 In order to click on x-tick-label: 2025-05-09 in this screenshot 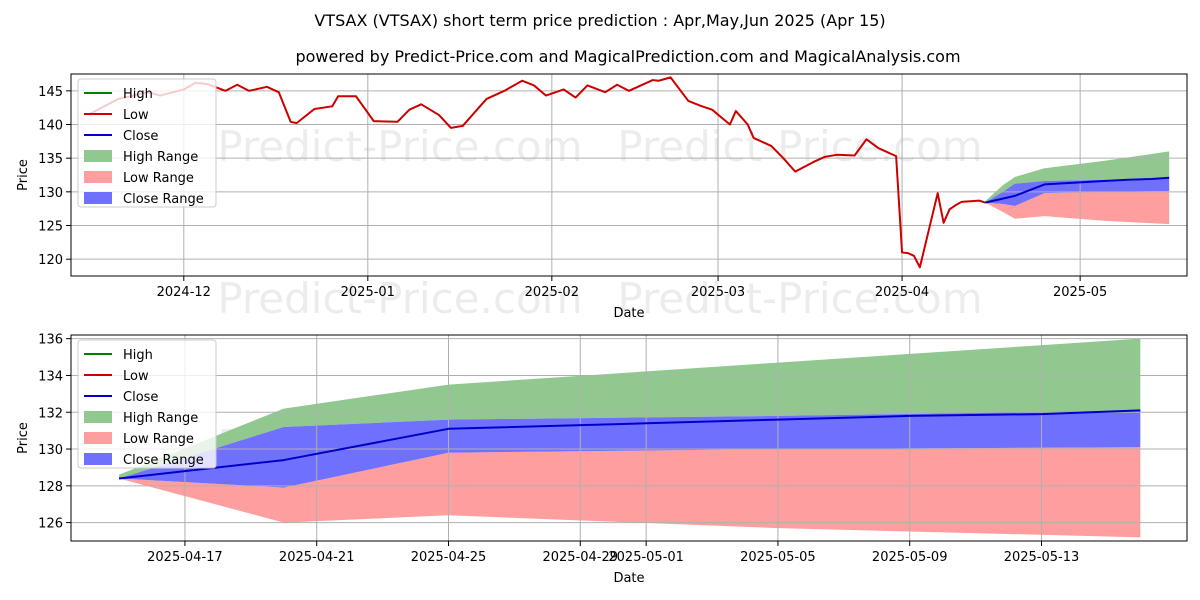, I will do `click(910, 557)`.